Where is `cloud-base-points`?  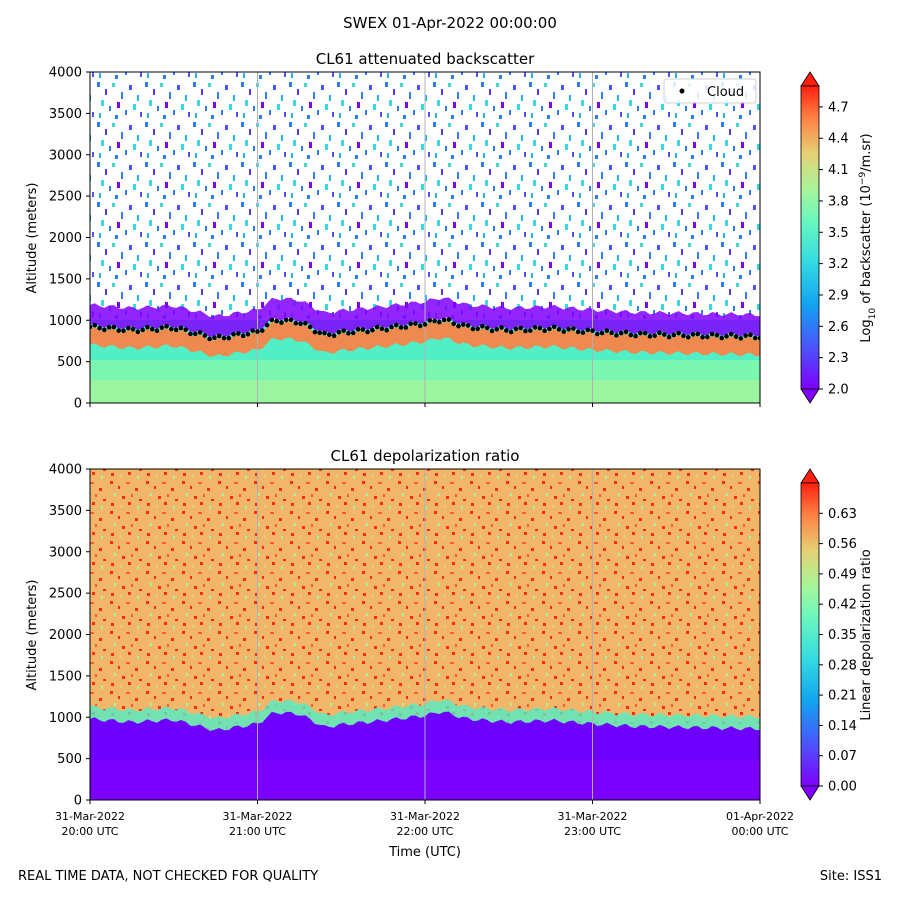 cloud-base-points is located at coordinates (425, 329).